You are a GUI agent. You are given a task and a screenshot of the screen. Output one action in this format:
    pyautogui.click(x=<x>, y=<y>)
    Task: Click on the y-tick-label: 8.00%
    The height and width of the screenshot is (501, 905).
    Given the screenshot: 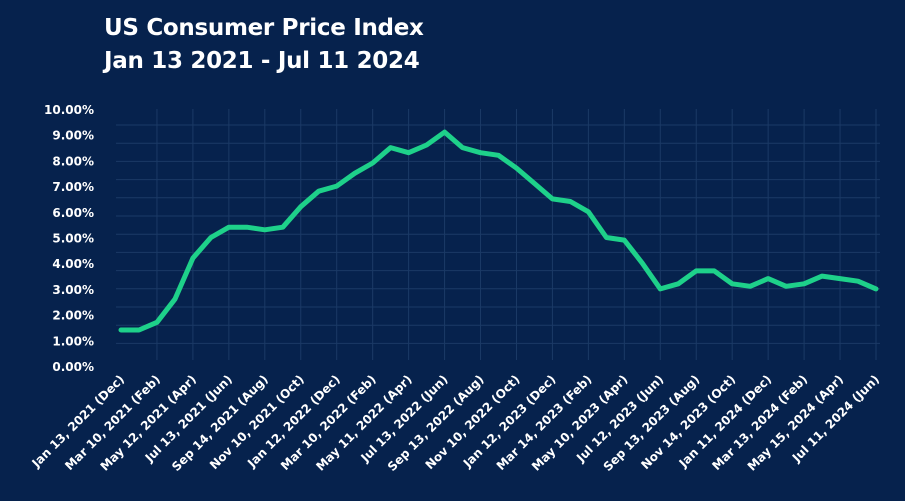 What is the action you would take?
    pyautogui.click(x=73, y=161)
    